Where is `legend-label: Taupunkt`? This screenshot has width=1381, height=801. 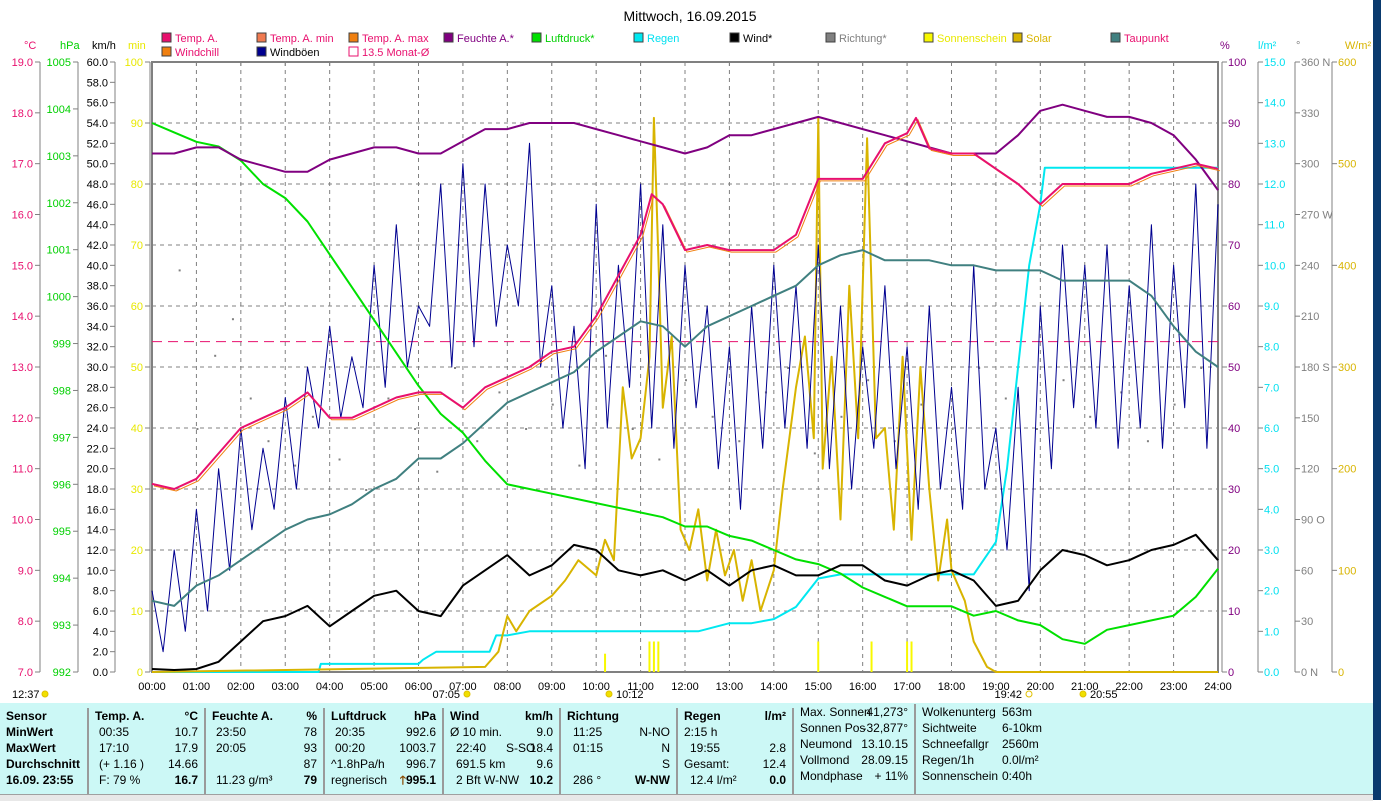
legend-label: Taupunkt is located at coordinates (1146, 39).